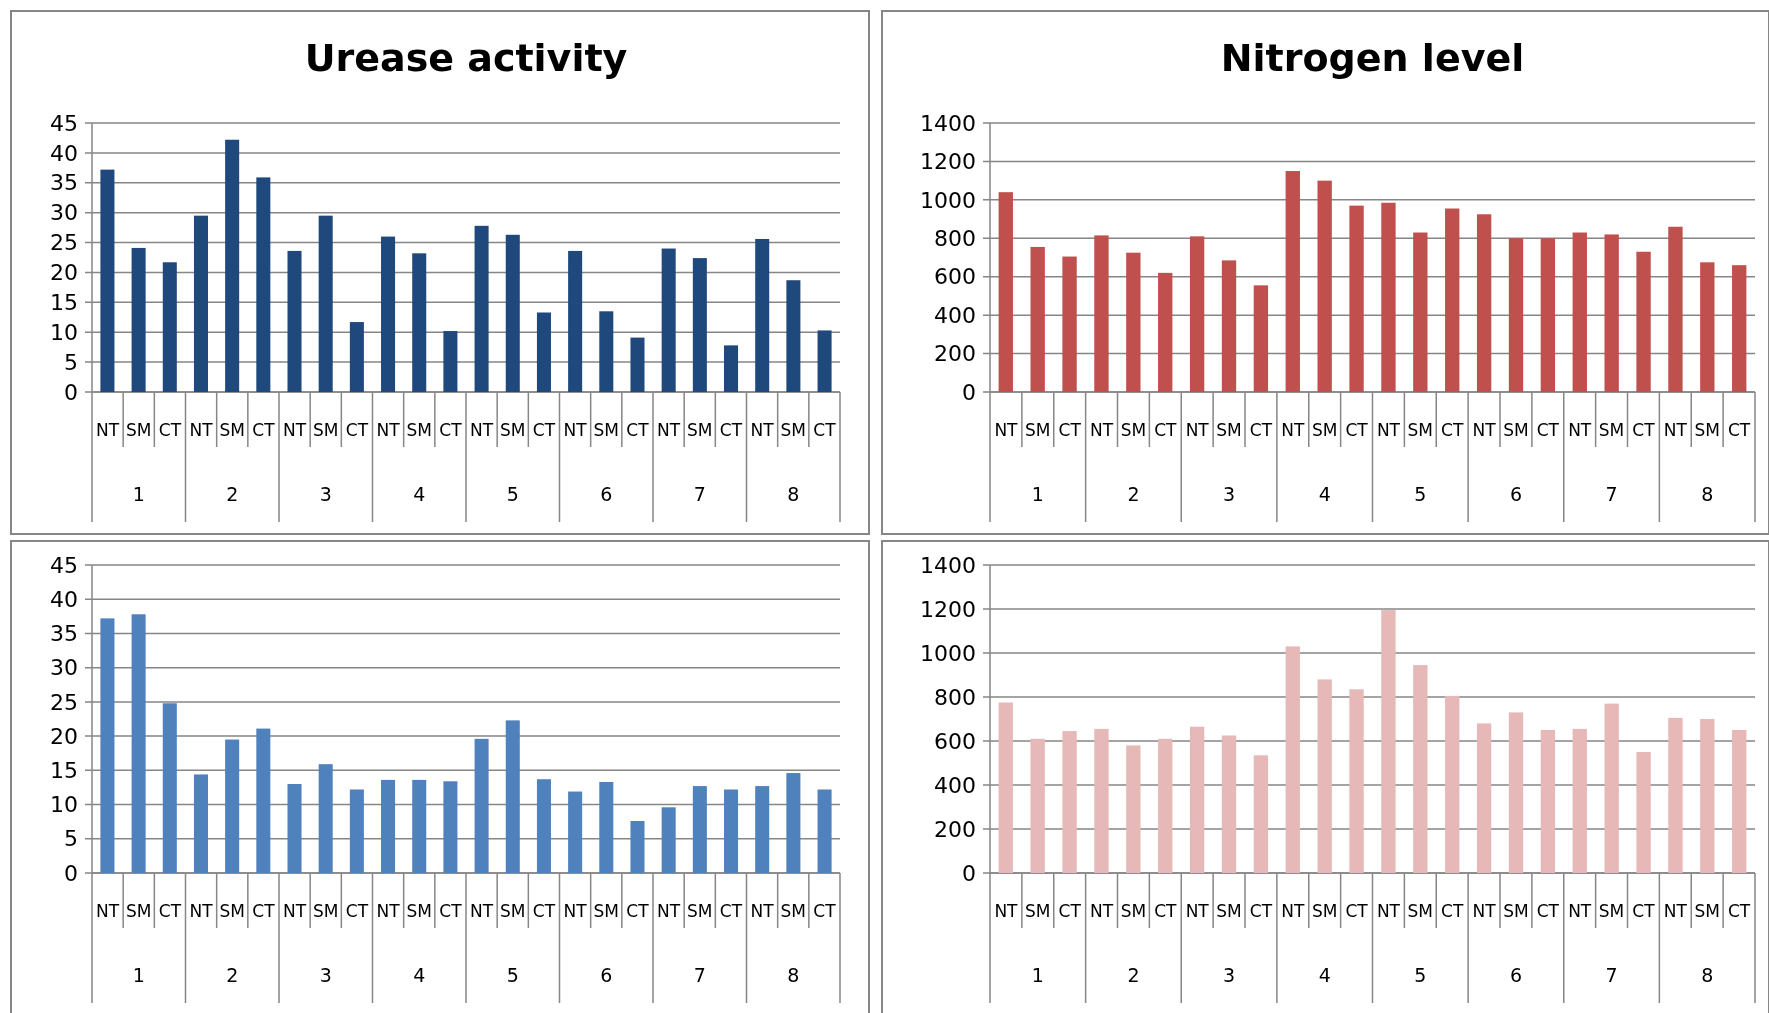  Describe the element at coordinates (955, 697) in the screenshot. I see `y-tick-label: 800` at that location.